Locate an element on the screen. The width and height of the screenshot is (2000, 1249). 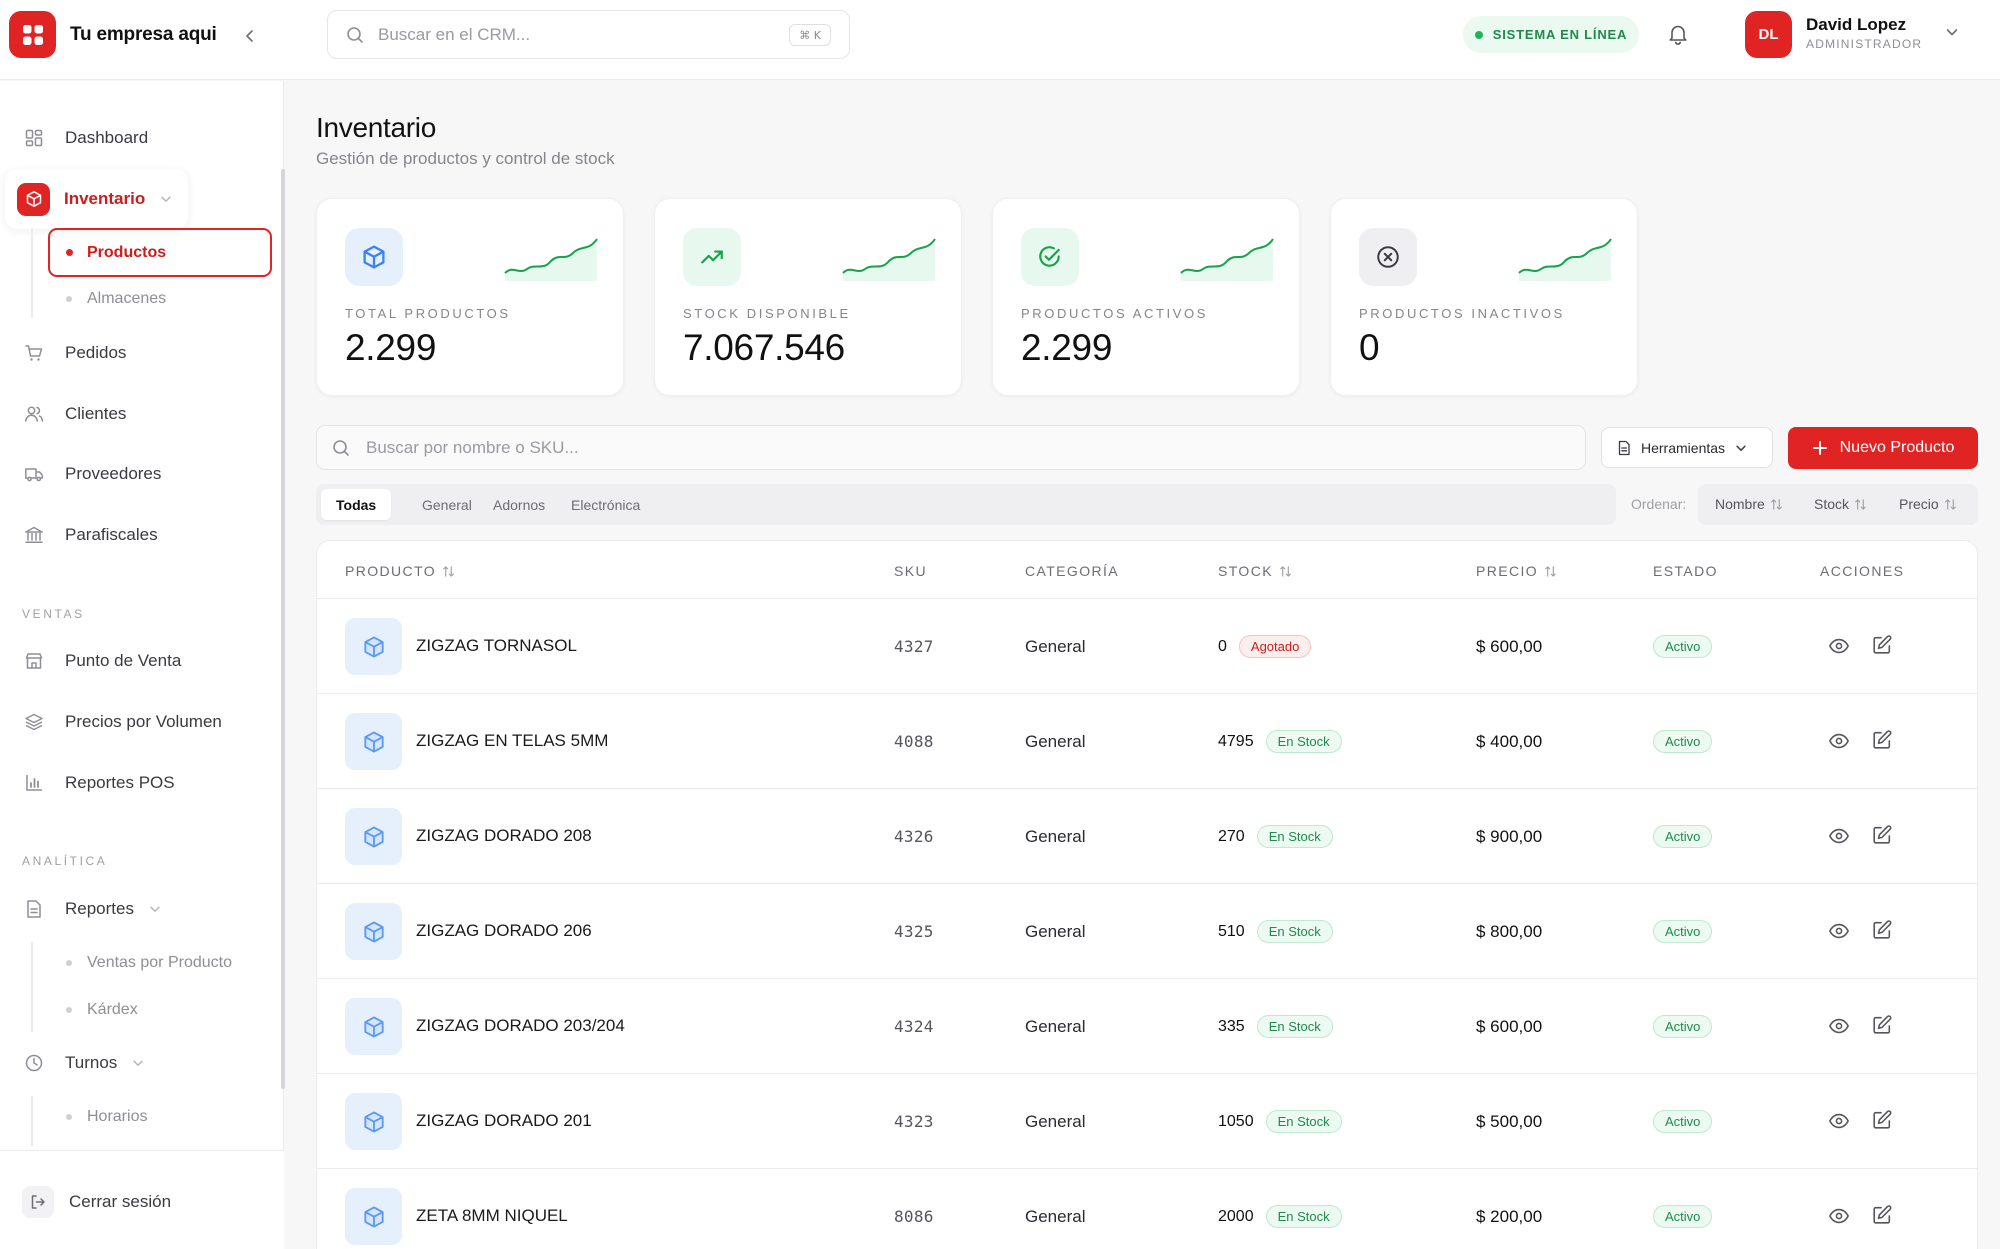
filter-tab-todas: Todas is located at coordinates (356, 504).